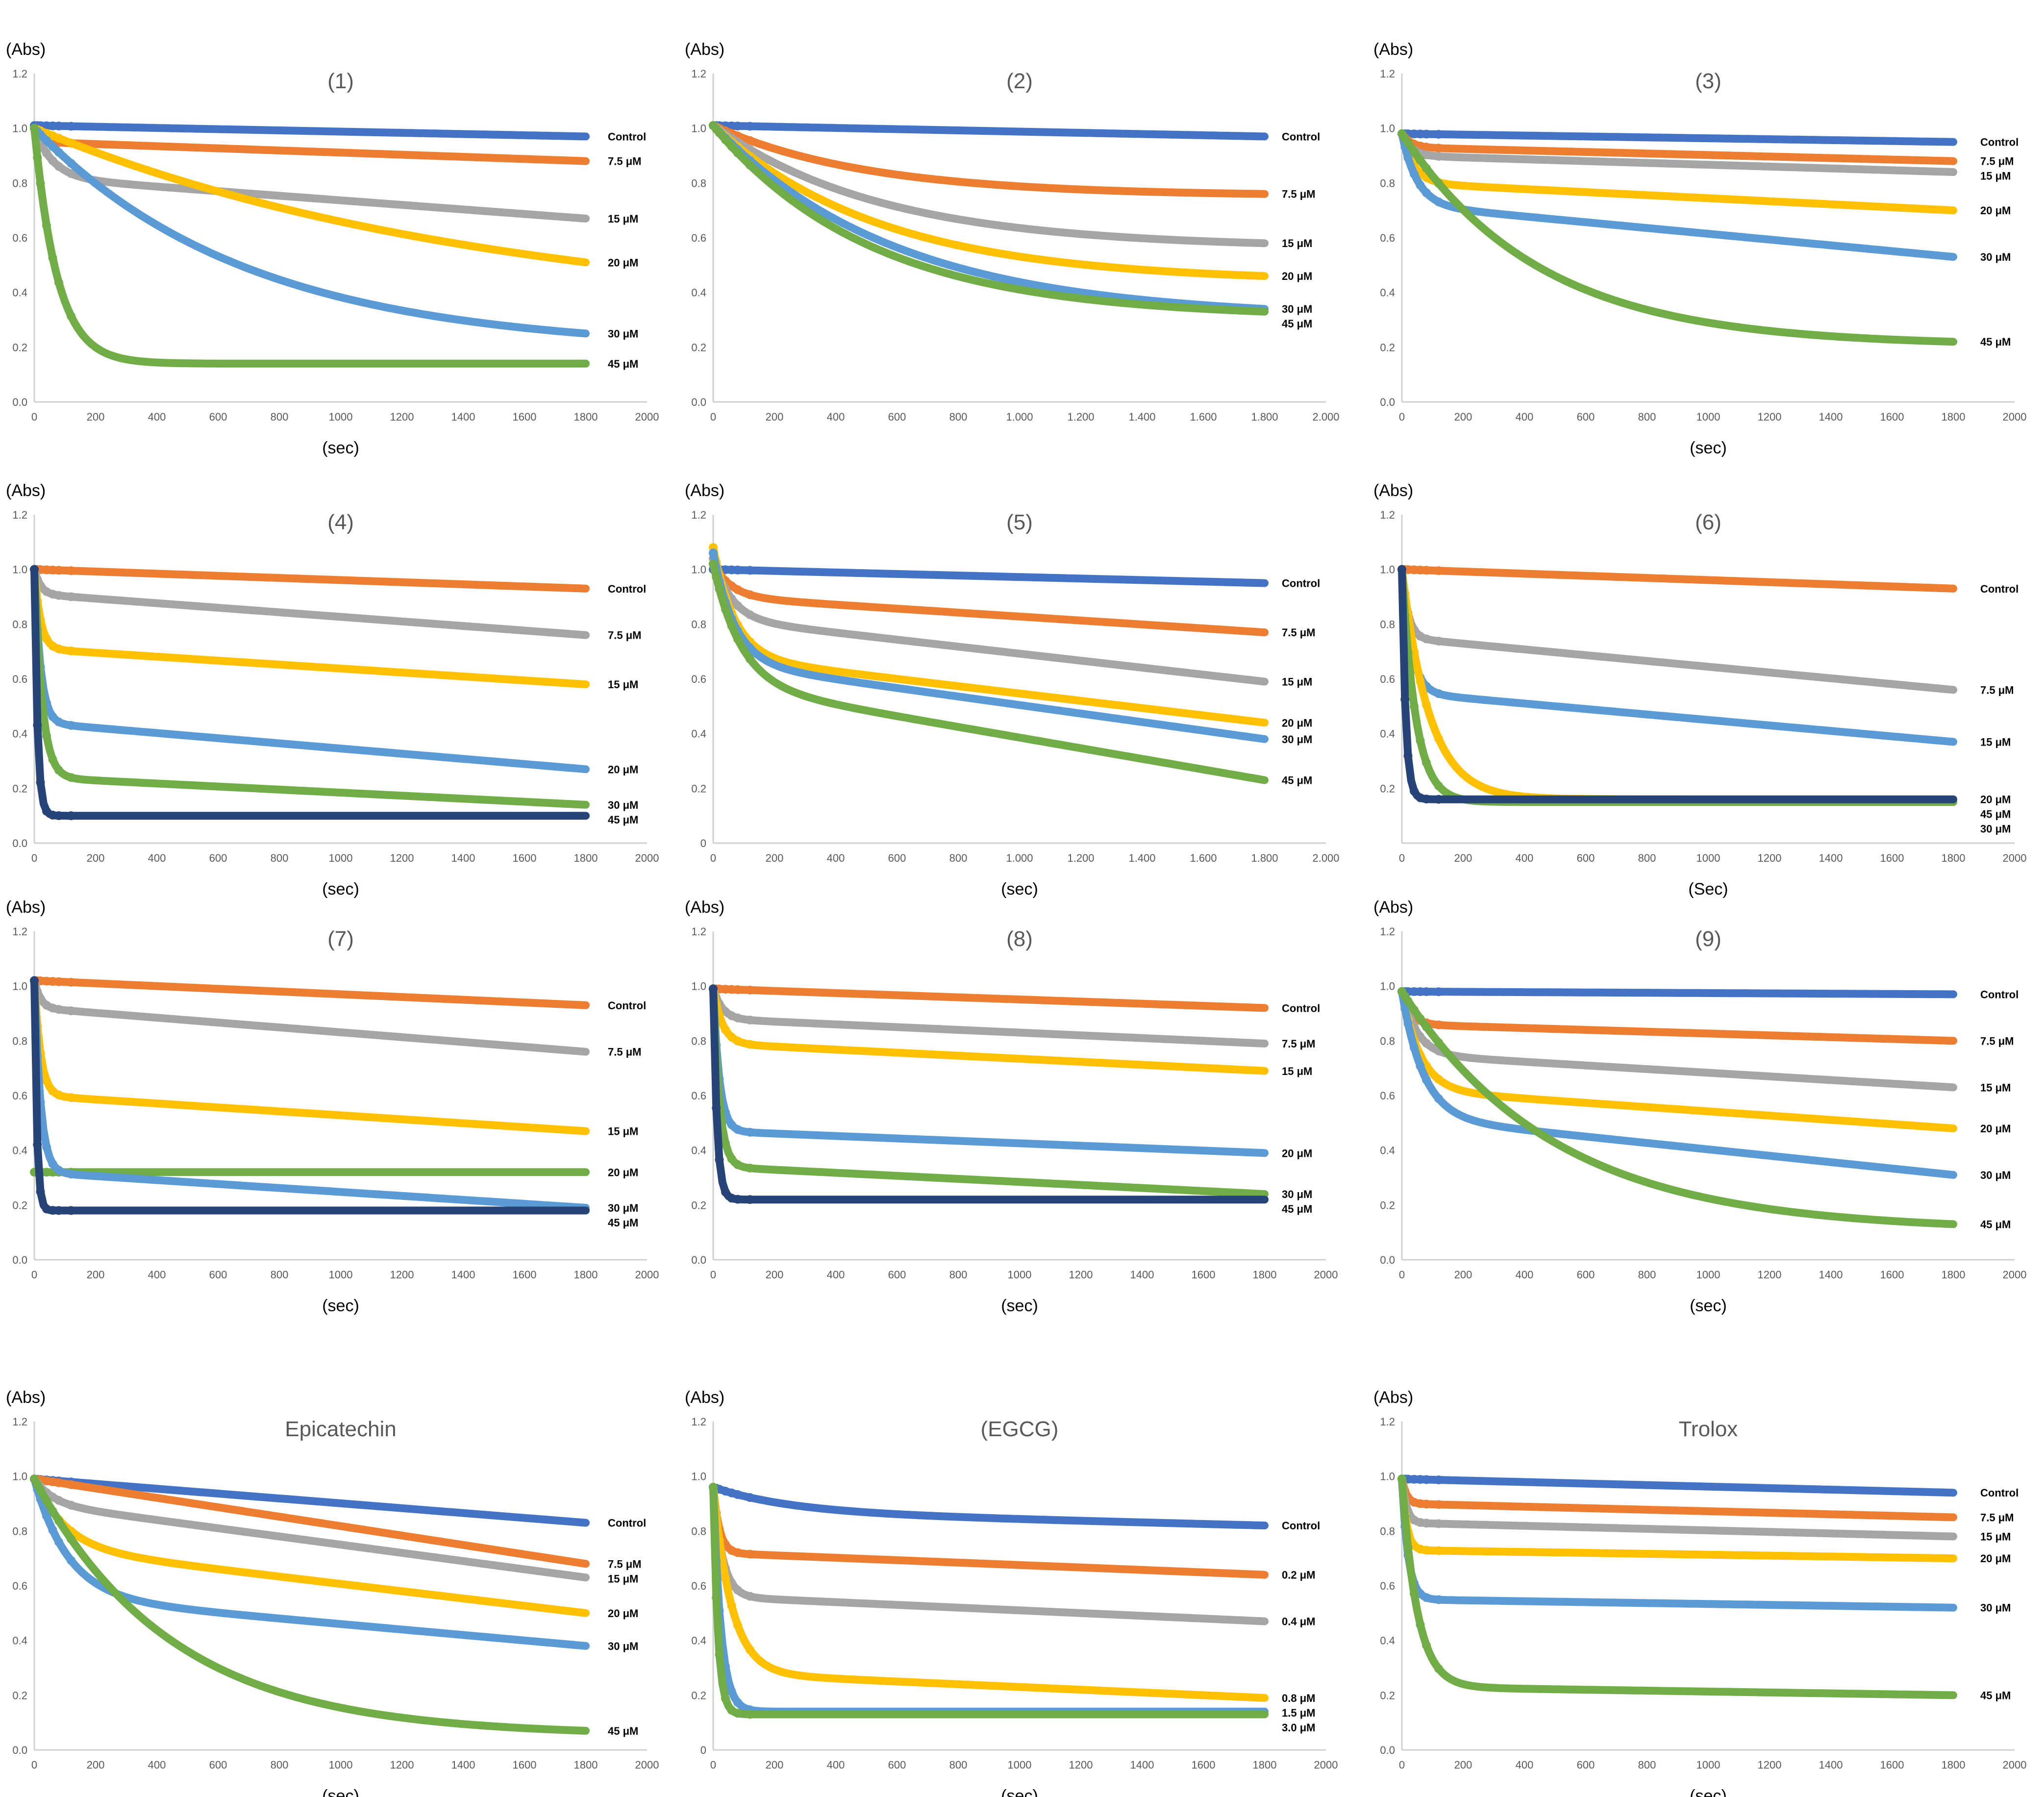 The image size is (2044, 1797). I want to click on x-tick-label: 1000, so click(1708, 1275).